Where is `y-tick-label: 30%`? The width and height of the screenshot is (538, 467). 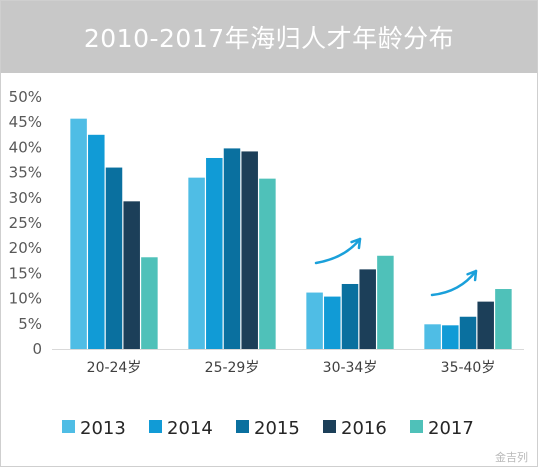
y-tick-label: 30% is located at coordinates (25, 198).